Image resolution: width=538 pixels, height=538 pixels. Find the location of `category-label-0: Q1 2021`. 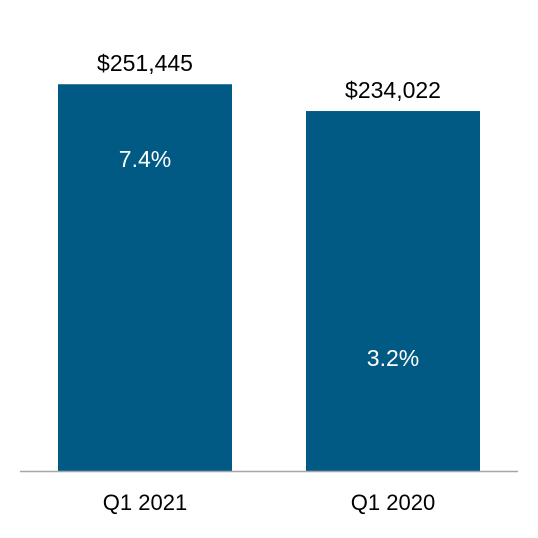

category-label-0: Q1 2021 is located at coordinates (145, 502).